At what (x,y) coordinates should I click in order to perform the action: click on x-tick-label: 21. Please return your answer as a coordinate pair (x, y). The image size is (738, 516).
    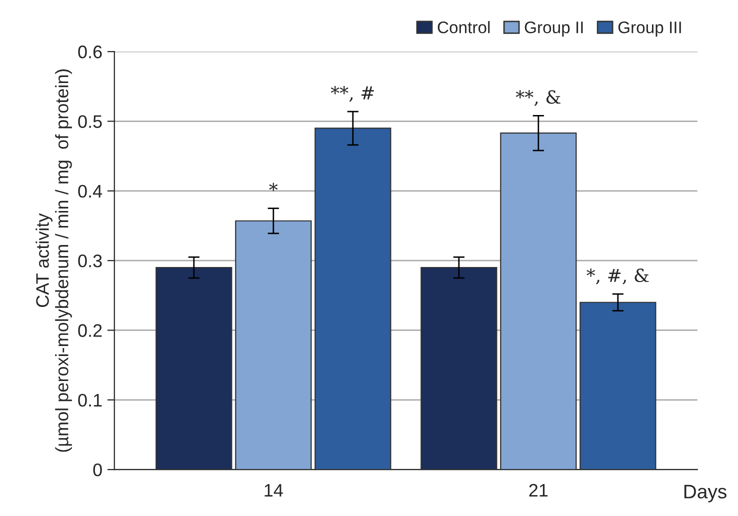
    Looking at the image, I should click on (538, 490).